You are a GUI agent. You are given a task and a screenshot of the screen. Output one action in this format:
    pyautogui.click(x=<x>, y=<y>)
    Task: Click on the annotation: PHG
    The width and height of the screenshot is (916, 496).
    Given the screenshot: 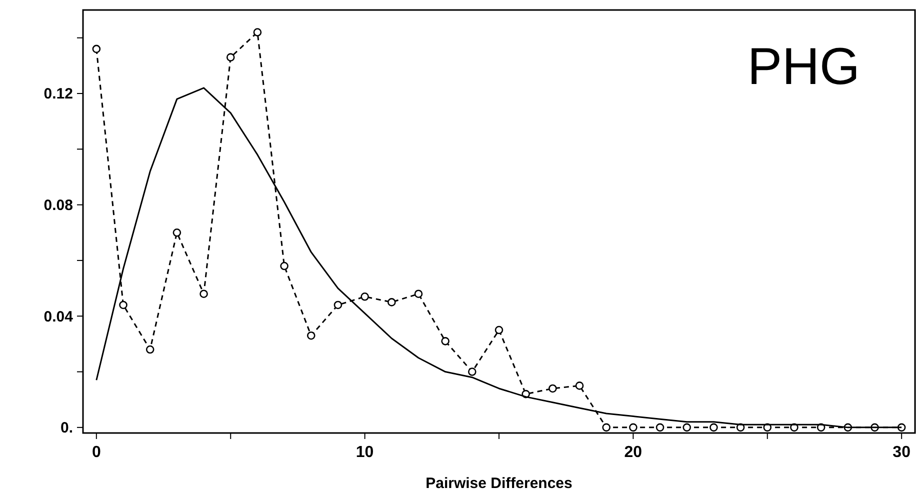 What is the action you would take?
    pyautogui.click(x=803, y=67)
    